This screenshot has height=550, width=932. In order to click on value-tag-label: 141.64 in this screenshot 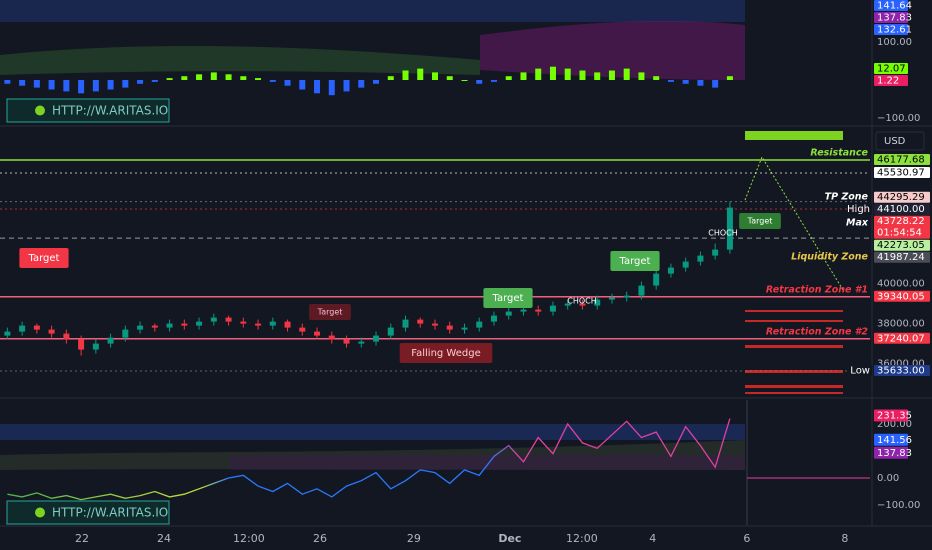, I will do `click(894, 6)`.